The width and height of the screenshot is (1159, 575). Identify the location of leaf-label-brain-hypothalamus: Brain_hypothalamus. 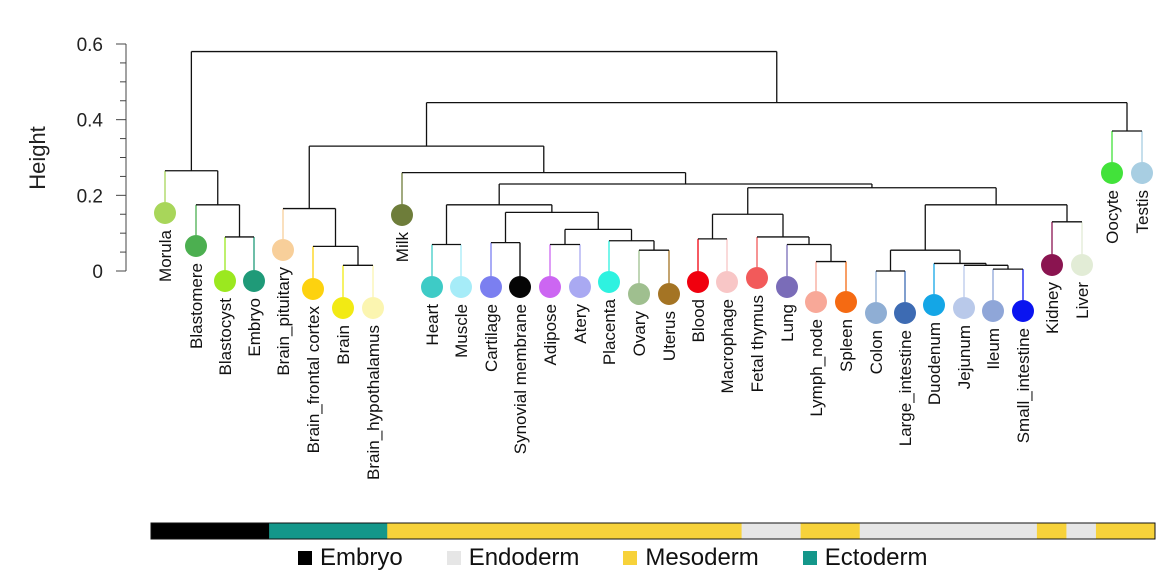
(373, 402).